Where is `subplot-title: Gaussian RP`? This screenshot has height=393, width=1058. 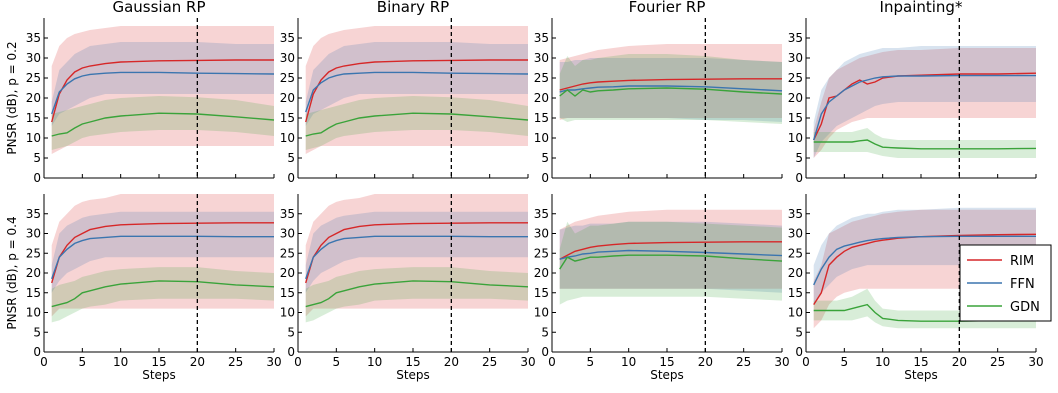
subplot-title: Gaussian RP is located at coordinates (158, 8).